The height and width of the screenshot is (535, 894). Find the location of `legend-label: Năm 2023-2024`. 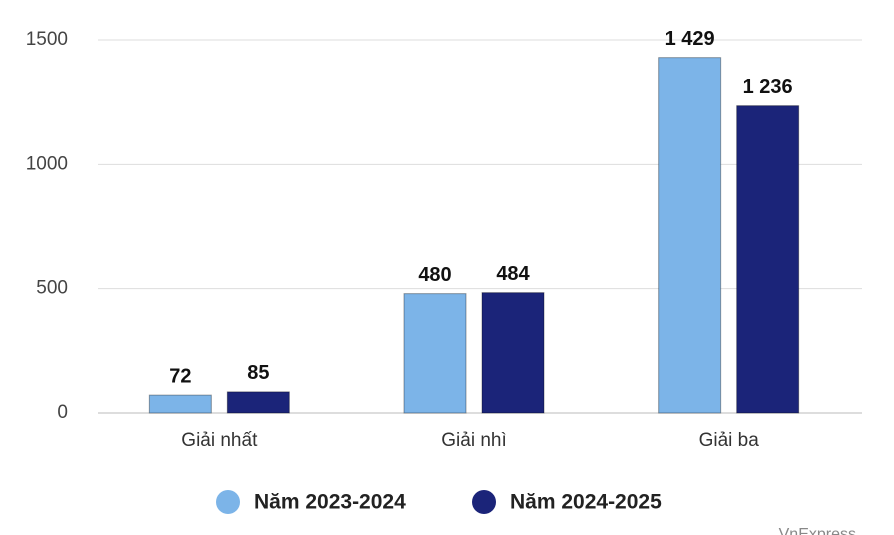

legend-label: Năm 2023-2024 is located at coordinates (330, 502).